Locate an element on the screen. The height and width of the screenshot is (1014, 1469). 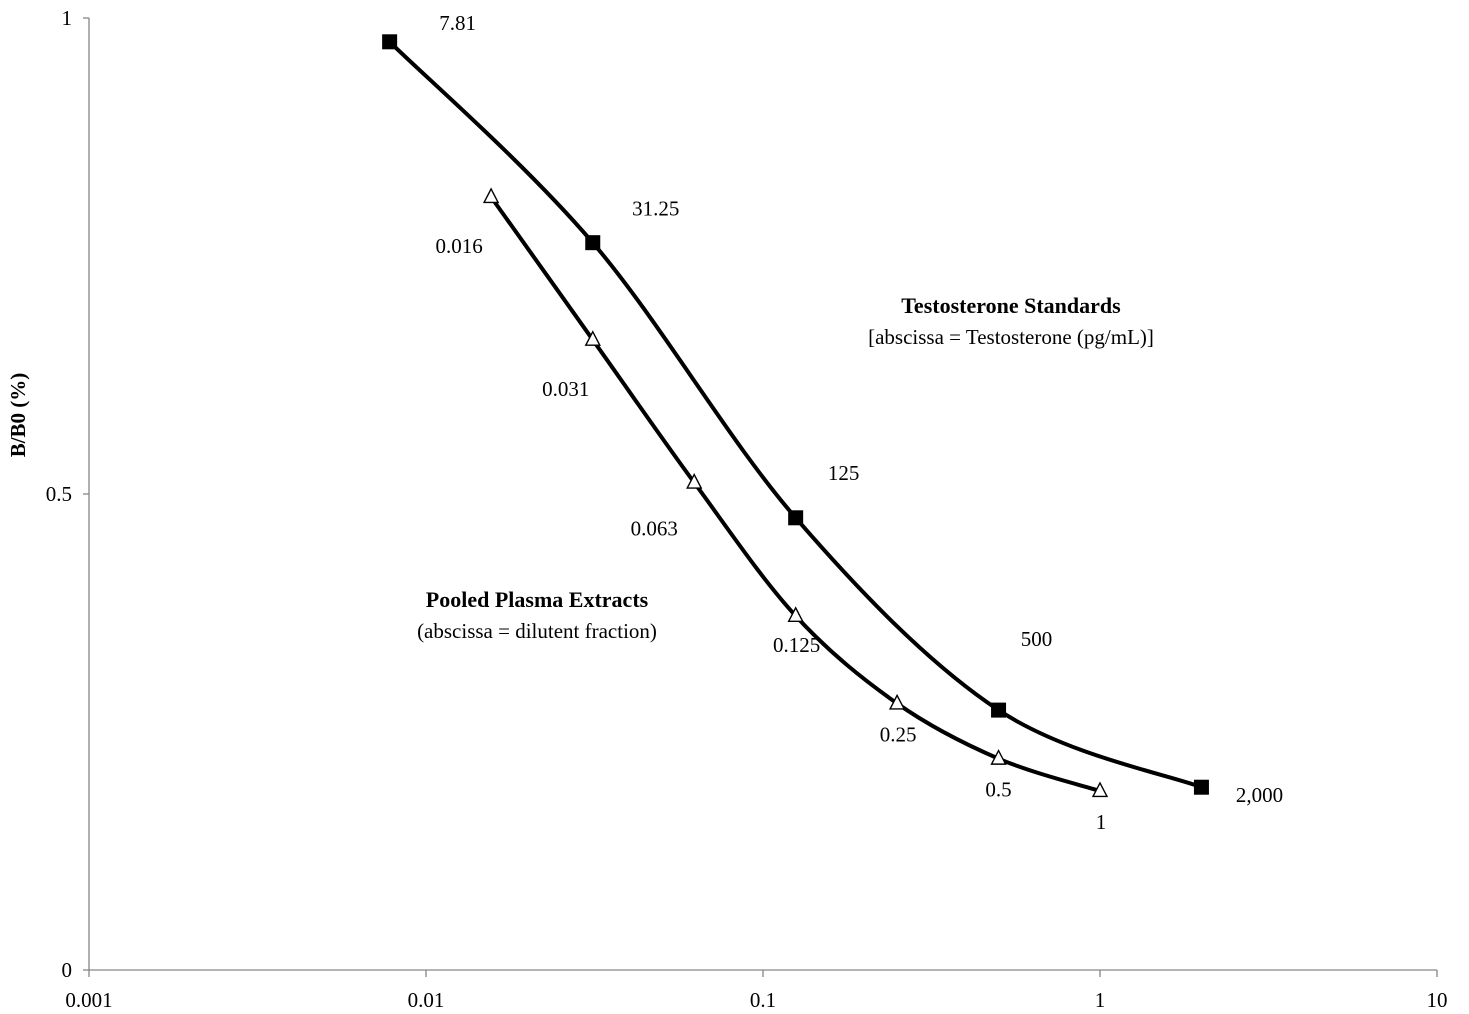
y-ticks: 00.51 is located at coordinates (67, 494).